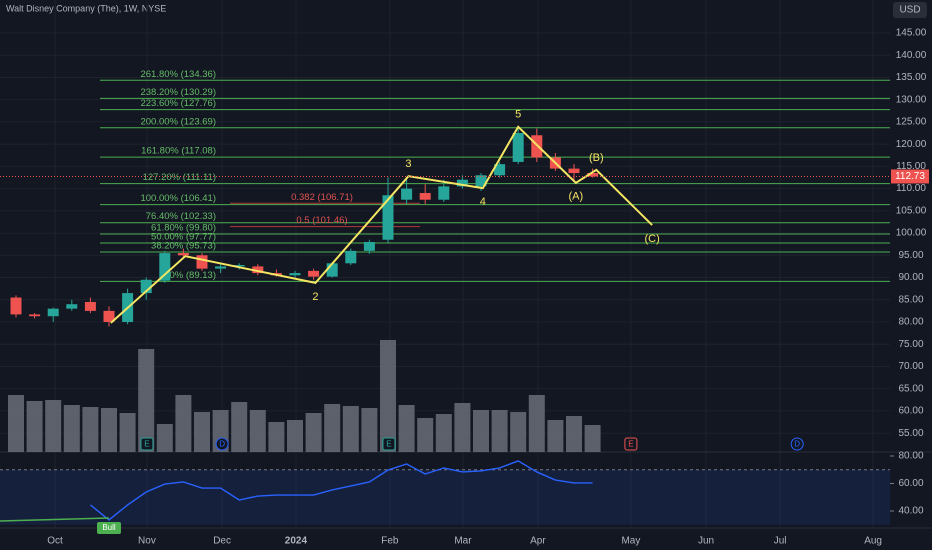 This screenshot has width=932, height=550. What do you see at coordinates (873, 541) in the screenshot?
I see `x-tick-label: Aug` at bounding box center [873, 541].